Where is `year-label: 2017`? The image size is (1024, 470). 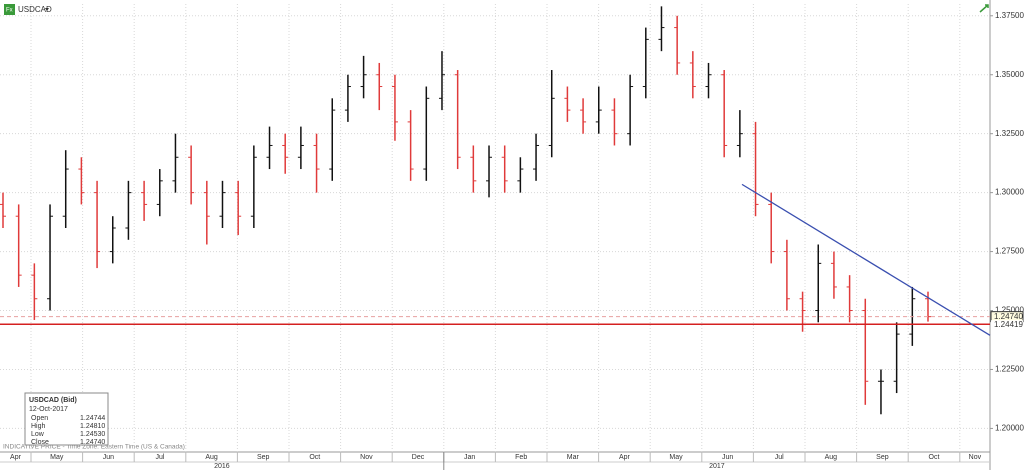 year-label: 2017 is located at coordinates (717, 466).